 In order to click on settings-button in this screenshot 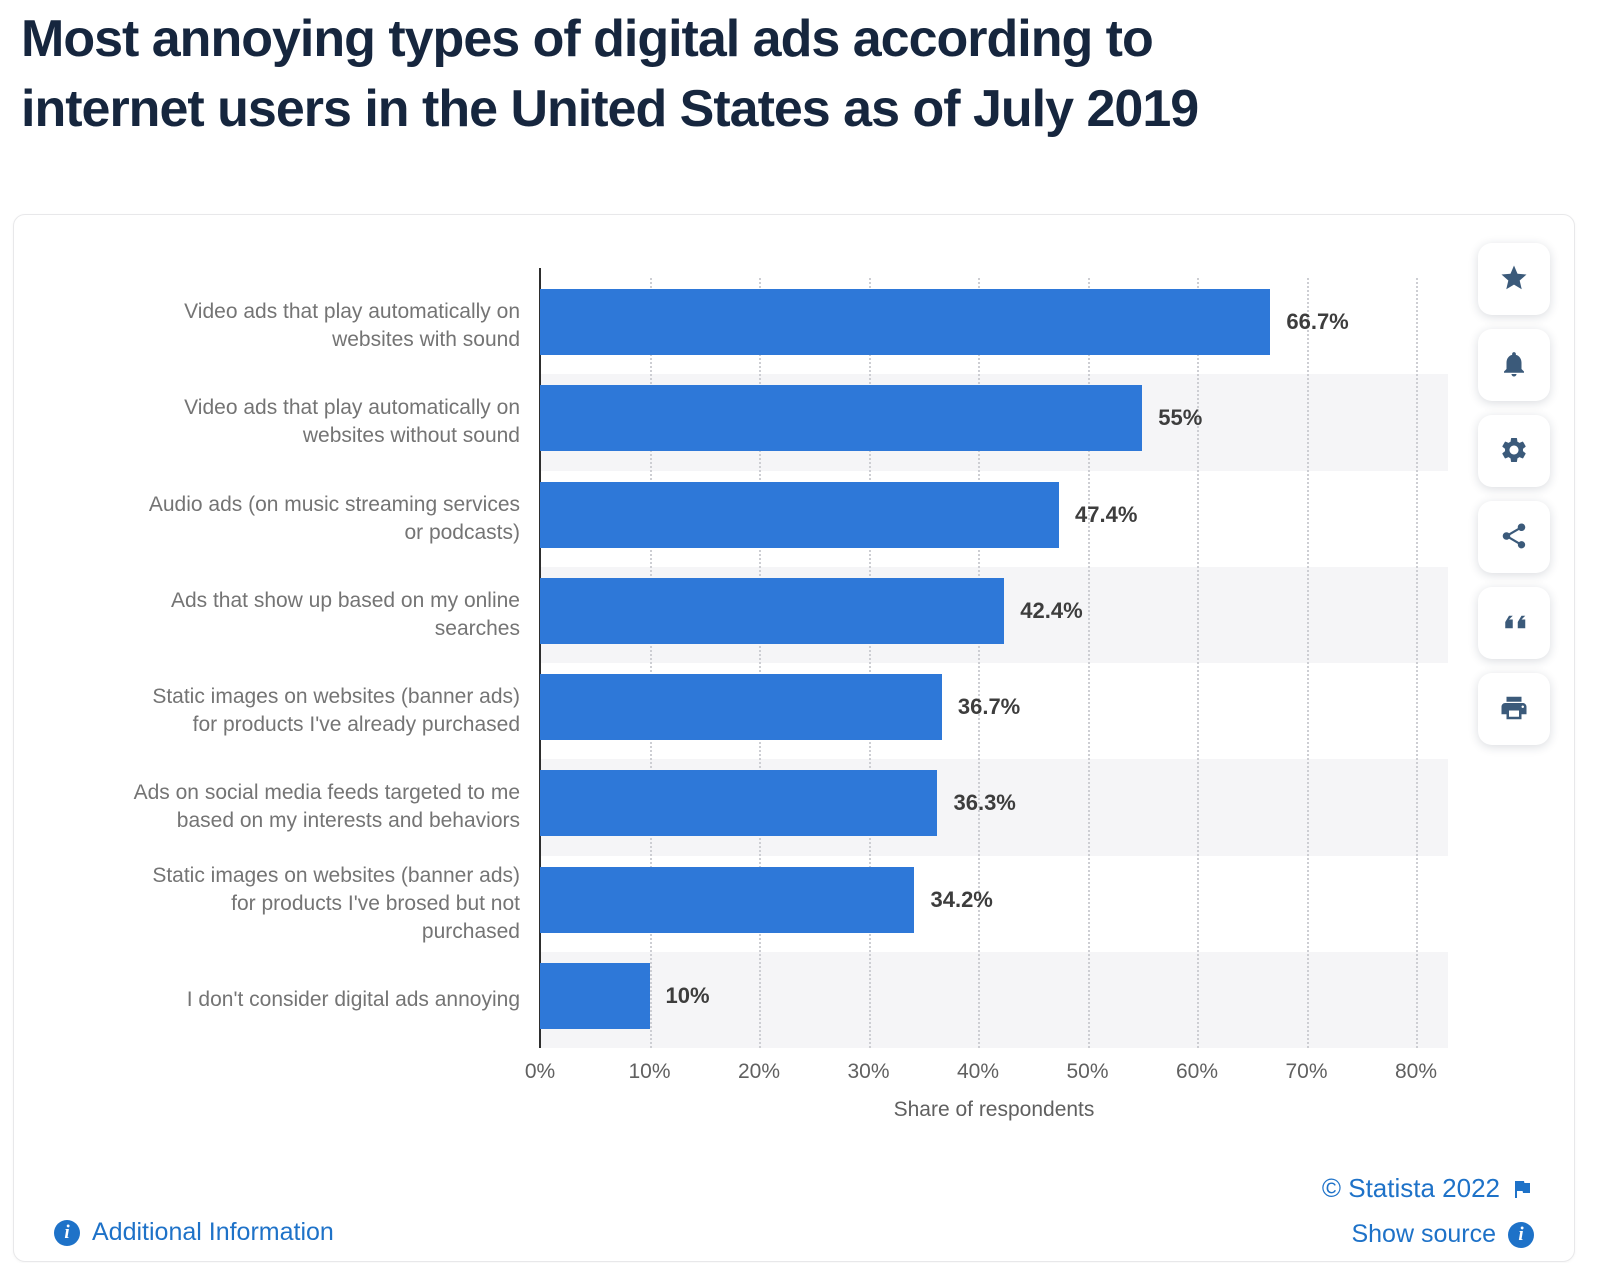, I will do `click(1514, 451)`.